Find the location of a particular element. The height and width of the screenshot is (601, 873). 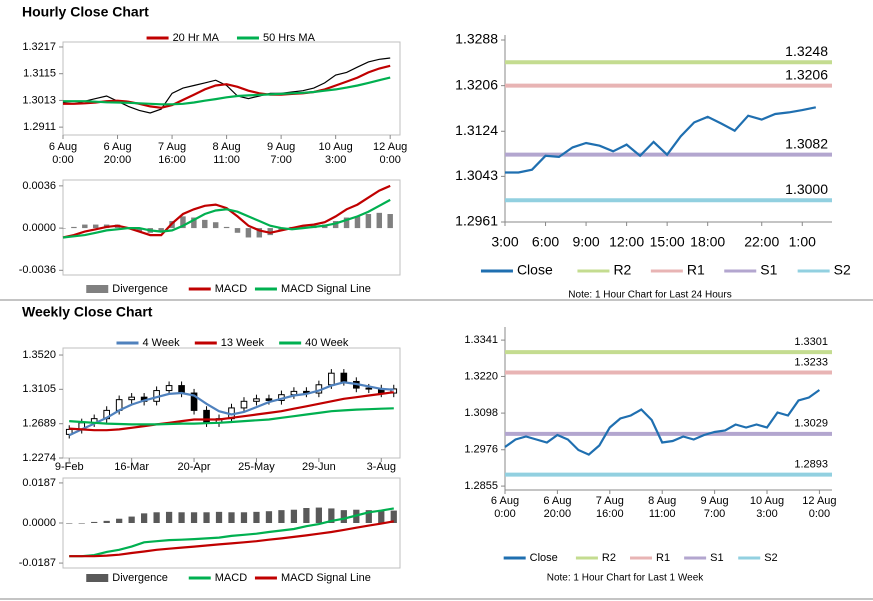

y-tick-label: 1.2911 is located at coordinates (39, 127).